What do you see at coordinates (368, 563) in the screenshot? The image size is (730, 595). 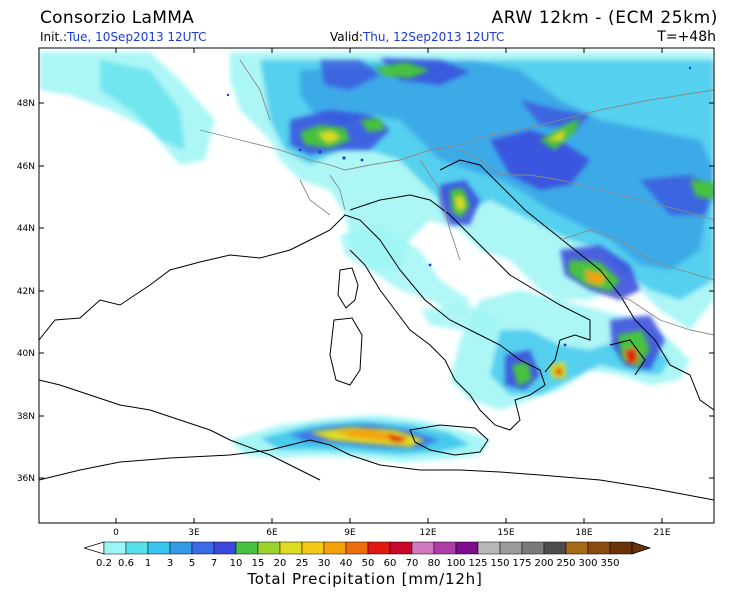 I see `colorbar-label: 50` at bounding box center [368, 563].